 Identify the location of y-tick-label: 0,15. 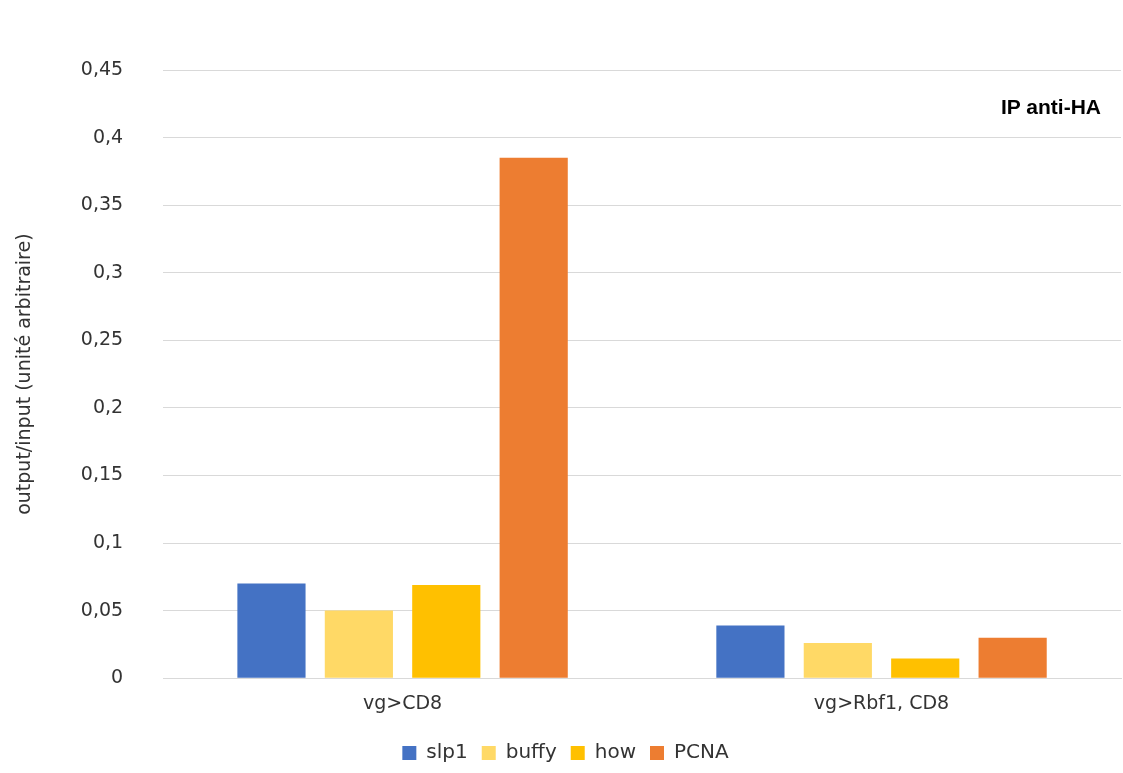
(102, 473).